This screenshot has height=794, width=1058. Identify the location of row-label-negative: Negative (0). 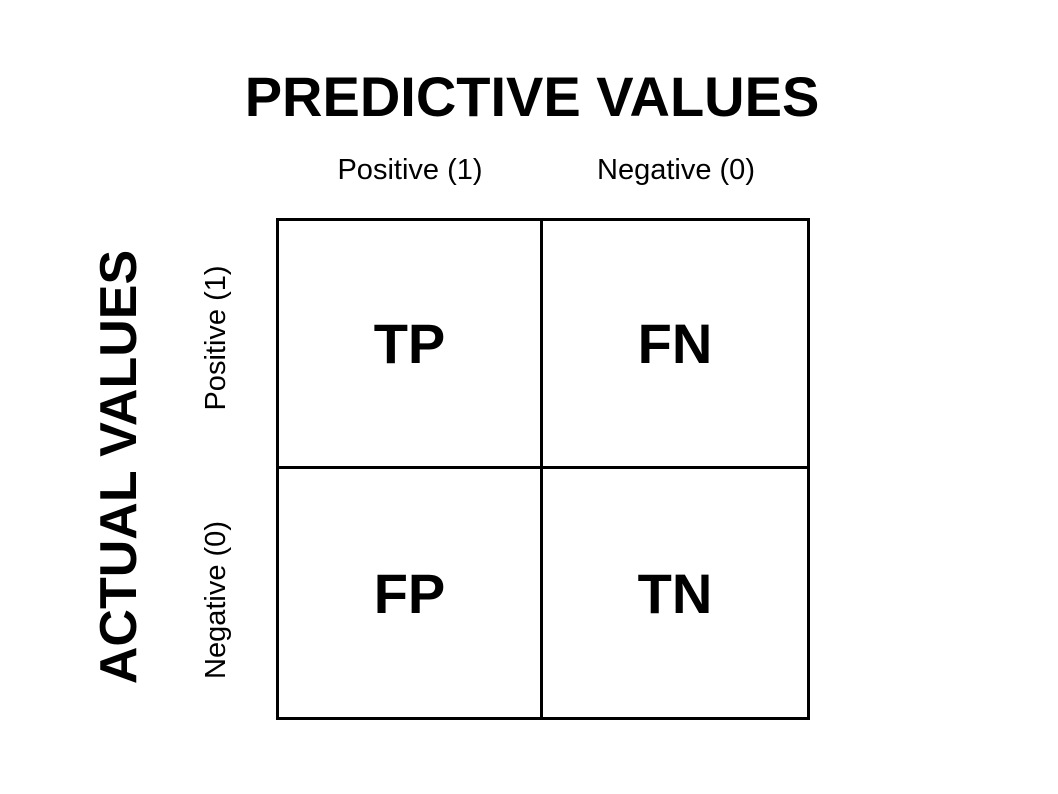
(216, 600).